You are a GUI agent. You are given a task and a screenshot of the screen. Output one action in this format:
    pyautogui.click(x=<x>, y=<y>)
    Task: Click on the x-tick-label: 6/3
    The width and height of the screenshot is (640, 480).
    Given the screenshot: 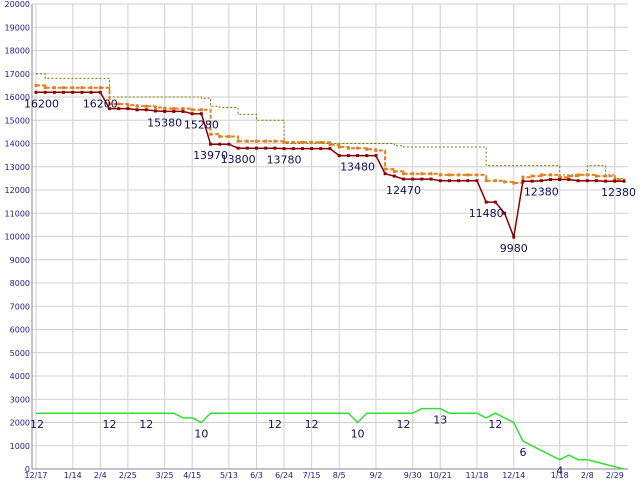 What is the action you would take?
    pyautogui.click(x=256, y=475)
    